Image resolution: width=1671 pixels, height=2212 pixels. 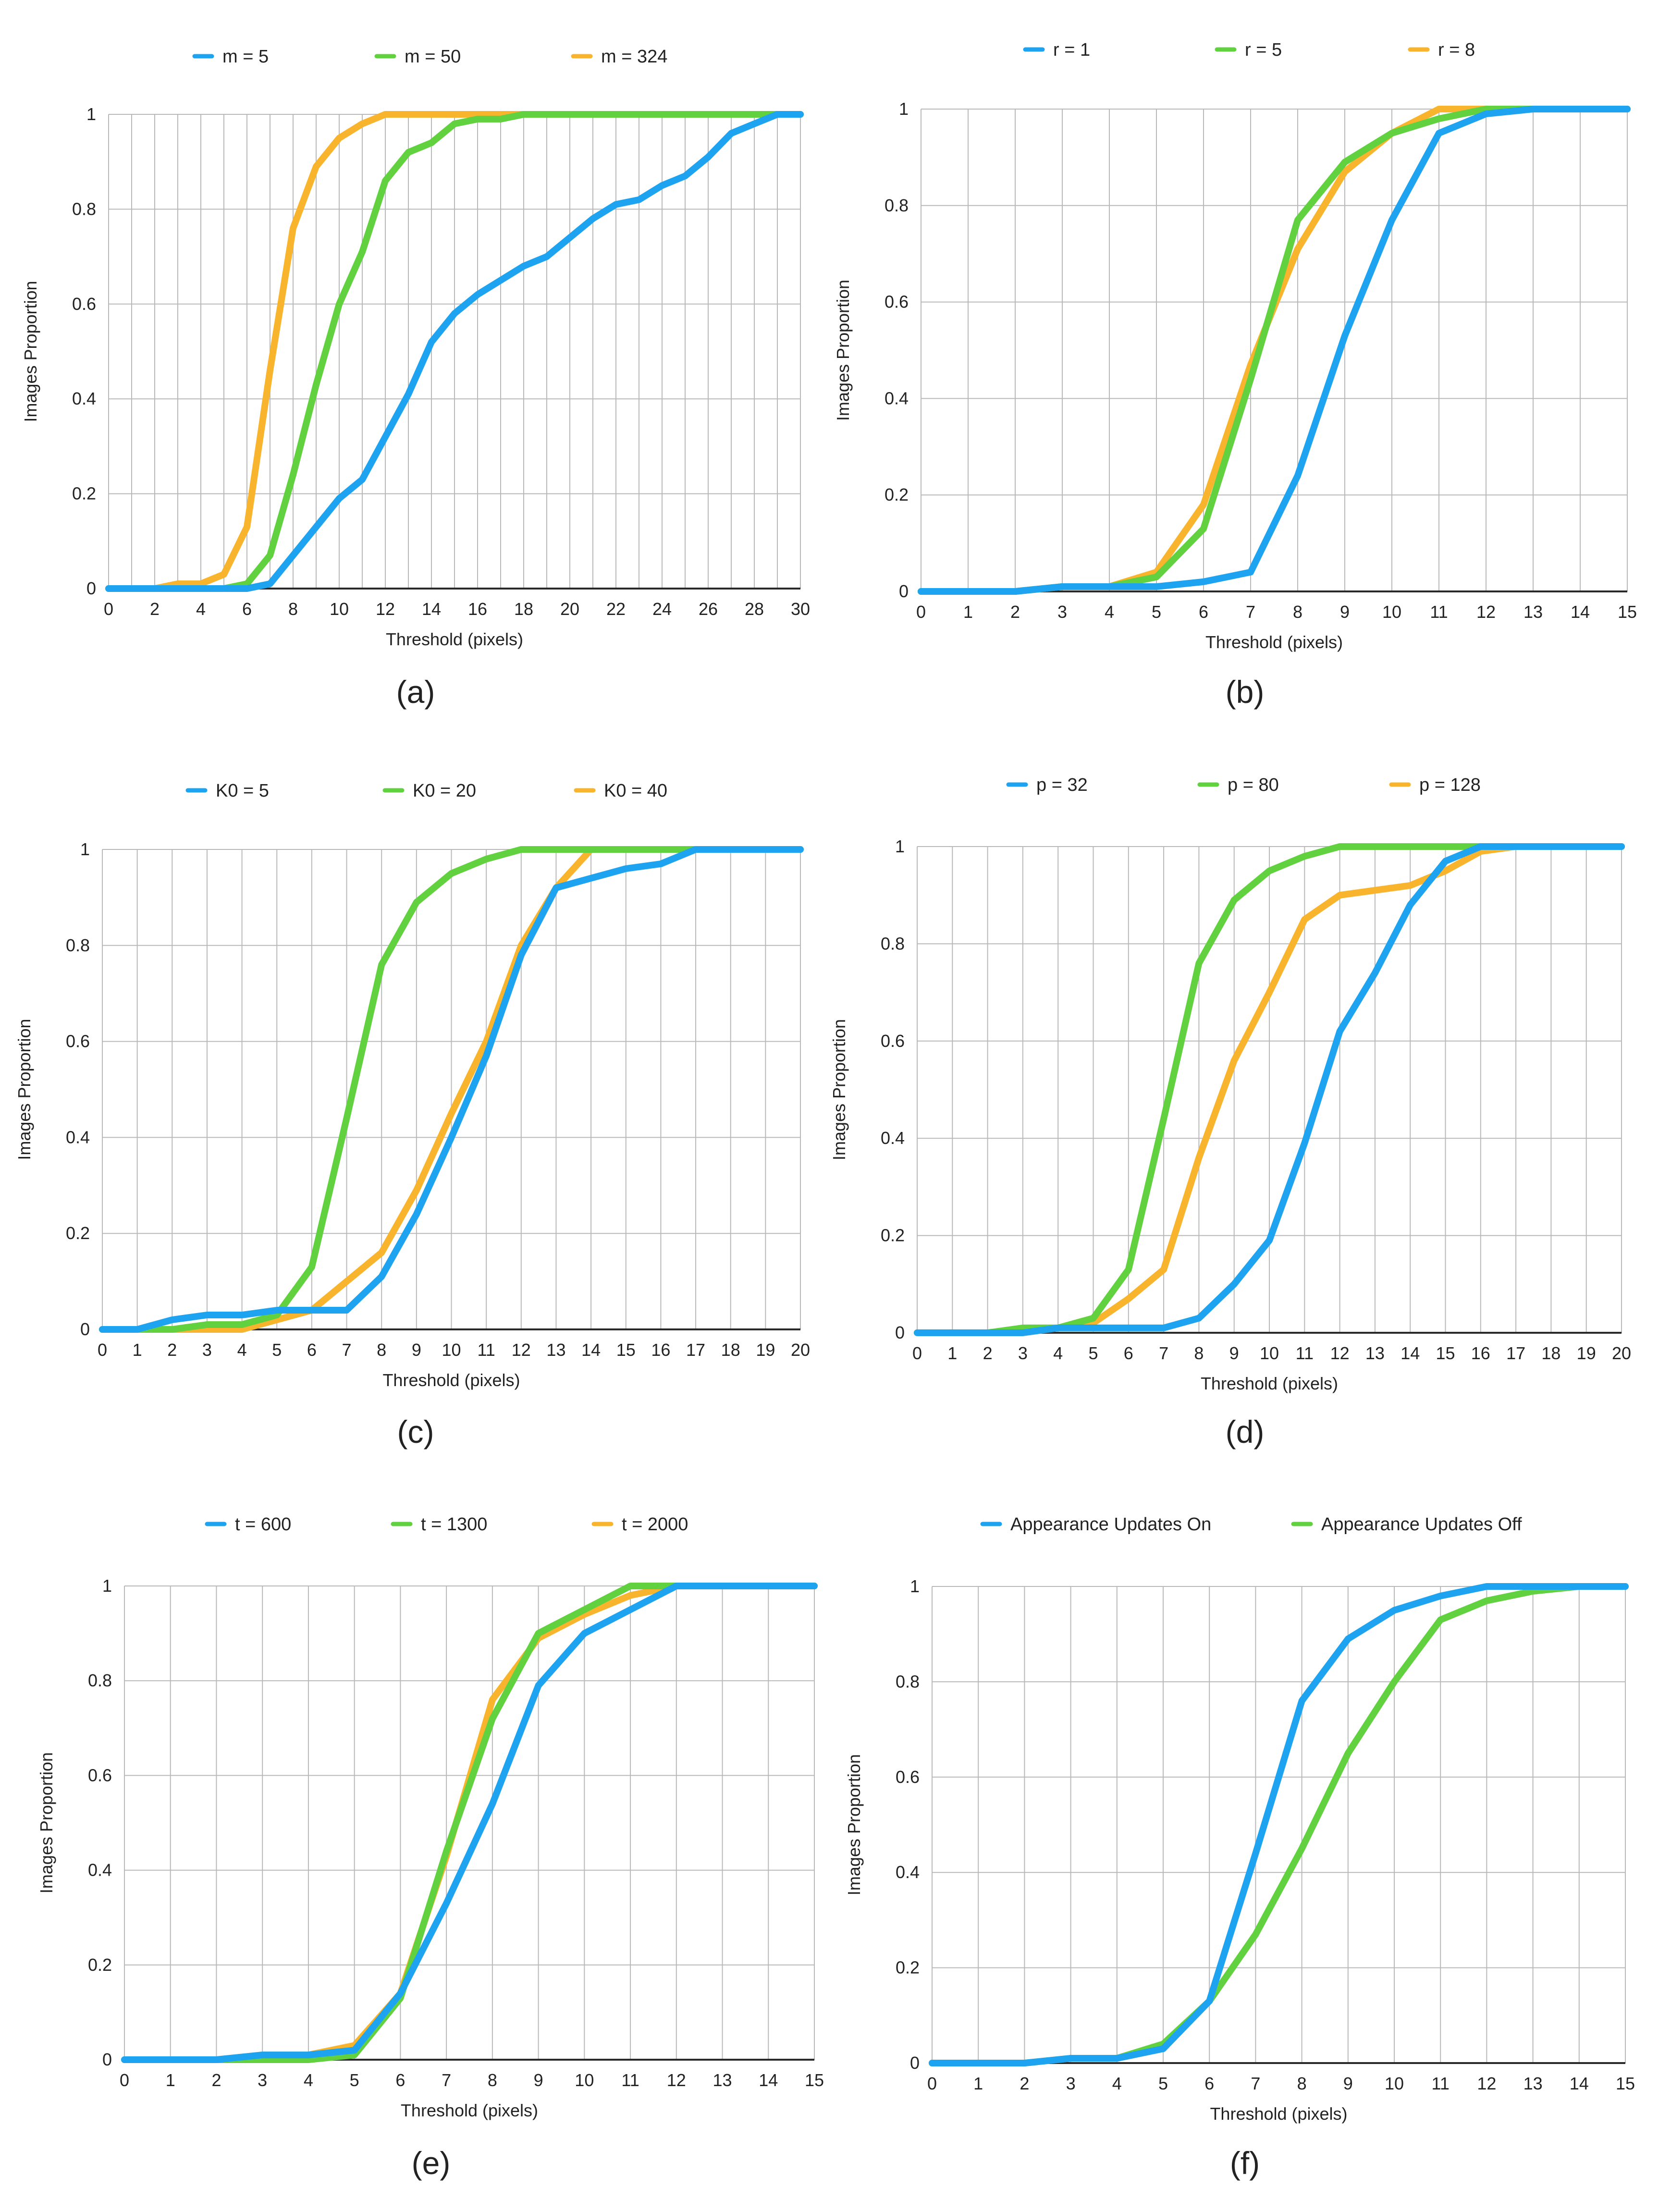 What do you see at coordinates (1238, 785) in the screenshot?
I see `legend-item: p = 80` at bounding box center [1238, 785].